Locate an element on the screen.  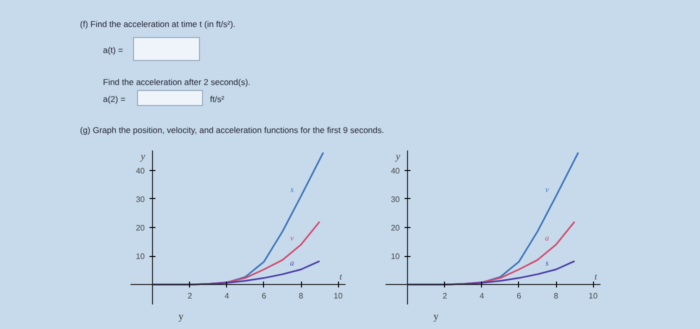
text: Find the acceleration after 2 second(s). is located at coordinates (176, 82).